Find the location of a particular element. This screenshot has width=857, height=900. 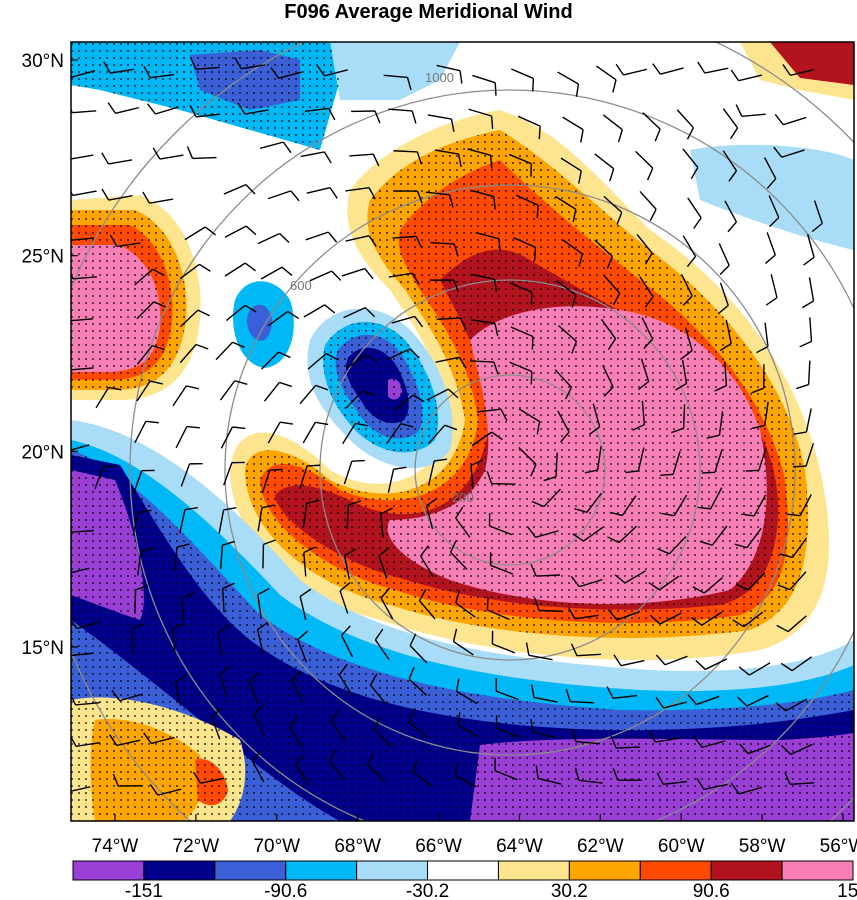

x-tick-label: 56°W is located at coordinates (838, 846).